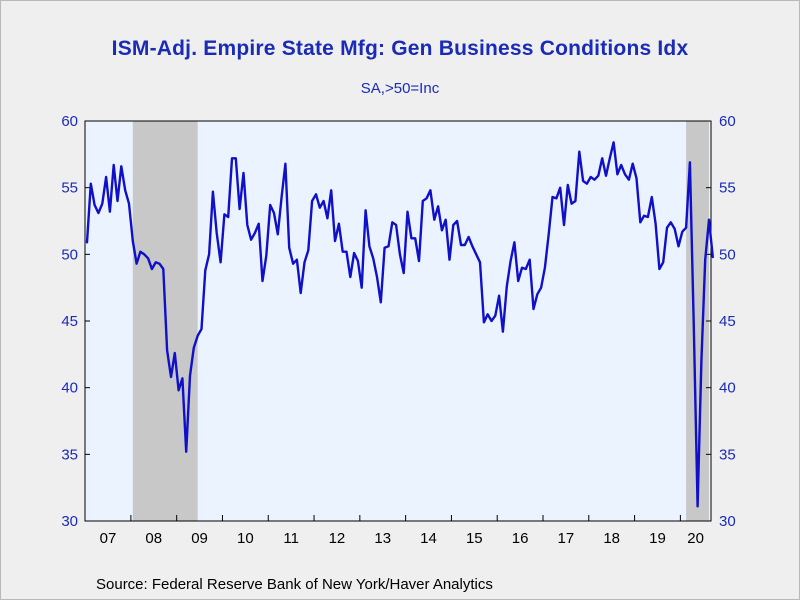  Describe the element at coordinates (727, 521) in the screenshot. I see `y-tick-label-right: 30` at that location.